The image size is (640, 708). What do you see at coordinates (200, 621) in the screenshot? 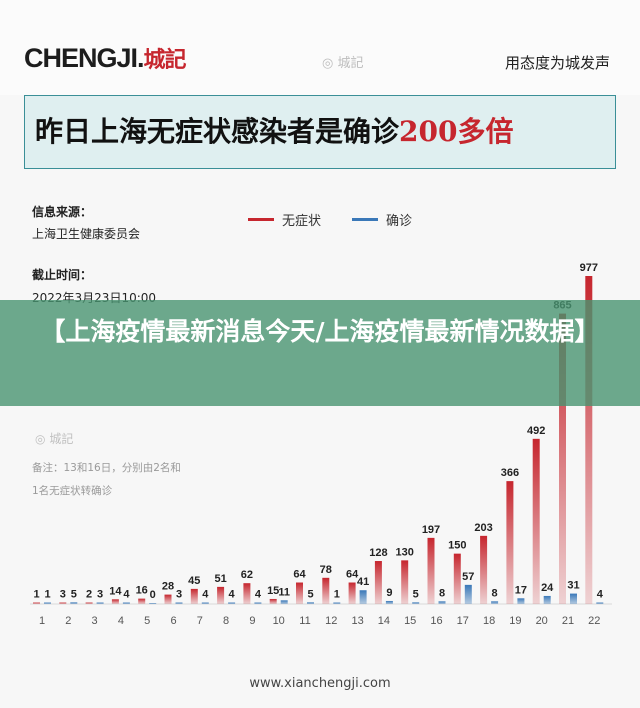
I see `x-tick-label: 7` at bounding box center [200, 621].